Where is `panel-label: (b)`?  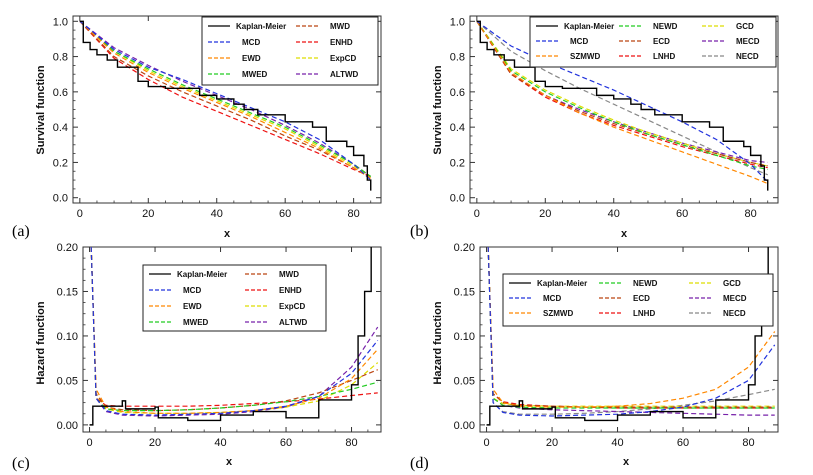 panel-label: (b) is located at coordinates (419, 231).